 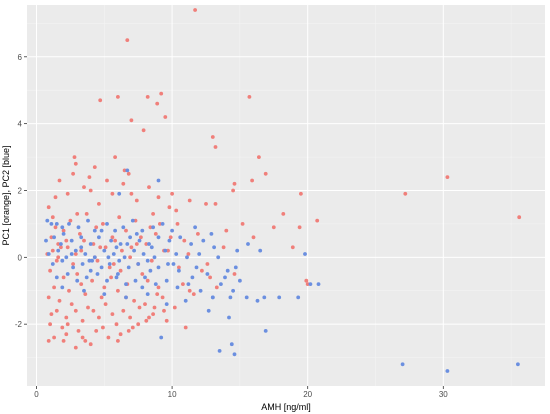 What do you see at coordinates (20, 257) in the screenshot?
I see `y-tick-label: 0` at bounding box center [20, 257].